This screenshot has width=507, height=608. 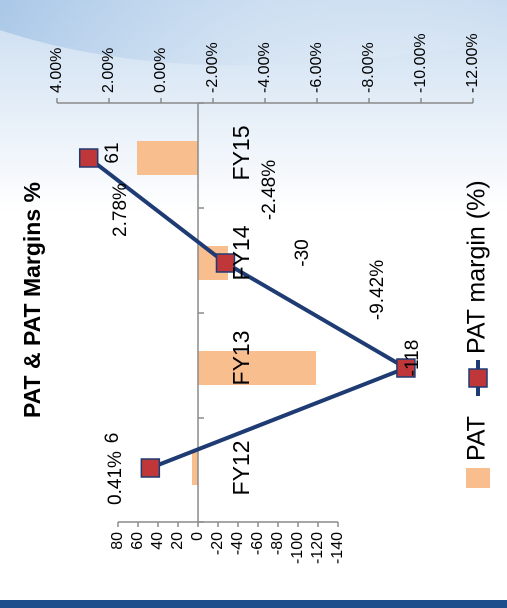 I want to click on secondary-axis-tick-label: 0.00%, so click(x=160, y=70).